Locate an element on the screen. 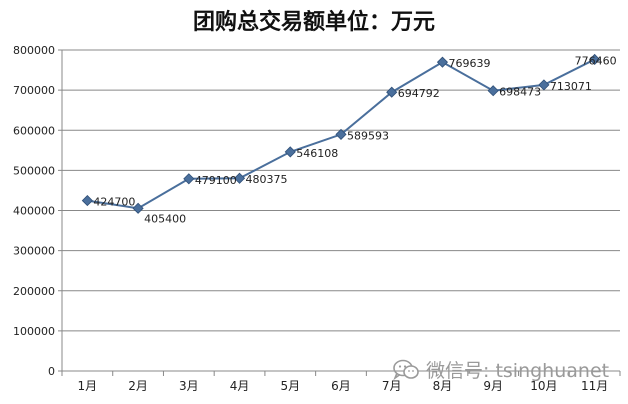  data-label: 769639 is located at coordinates (469, 63).